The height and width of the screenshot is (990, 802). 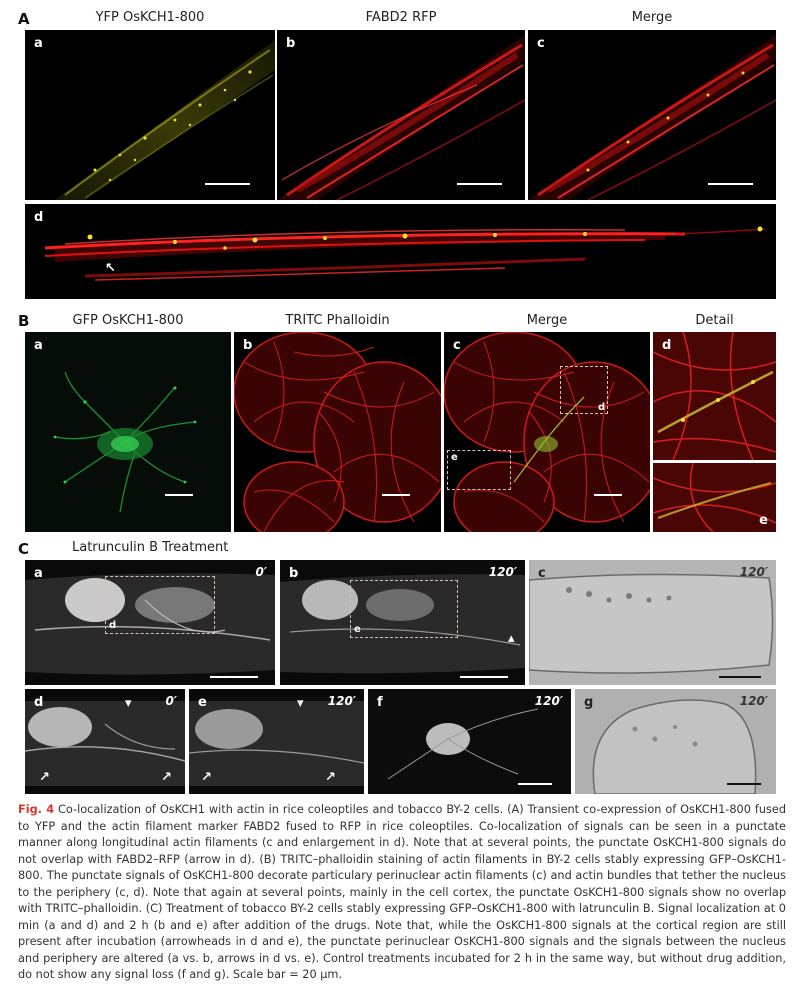 I want to click on rfp-image, so click(x=401, y=117).